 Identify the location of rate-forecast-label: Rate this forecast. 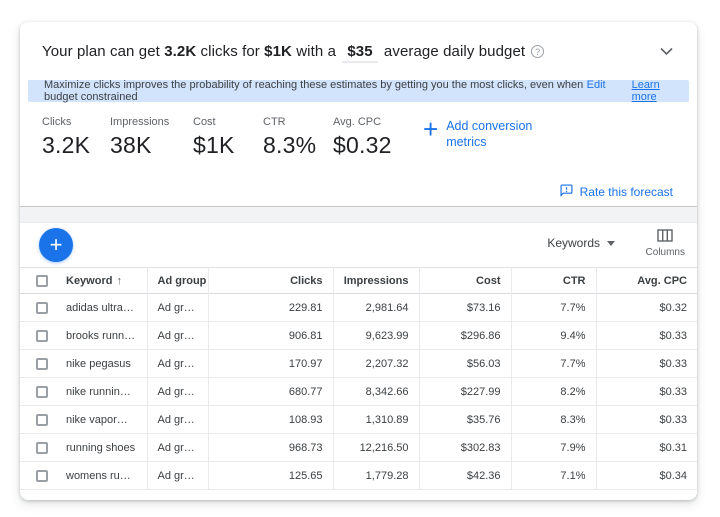
(626, 192).